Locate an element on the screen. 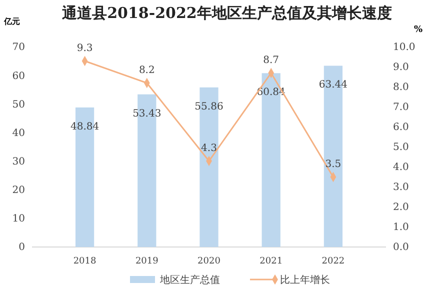 This screenshot has height=291, width=434. y2-tick-label: 4.0 is located at coordinates (401, 168).